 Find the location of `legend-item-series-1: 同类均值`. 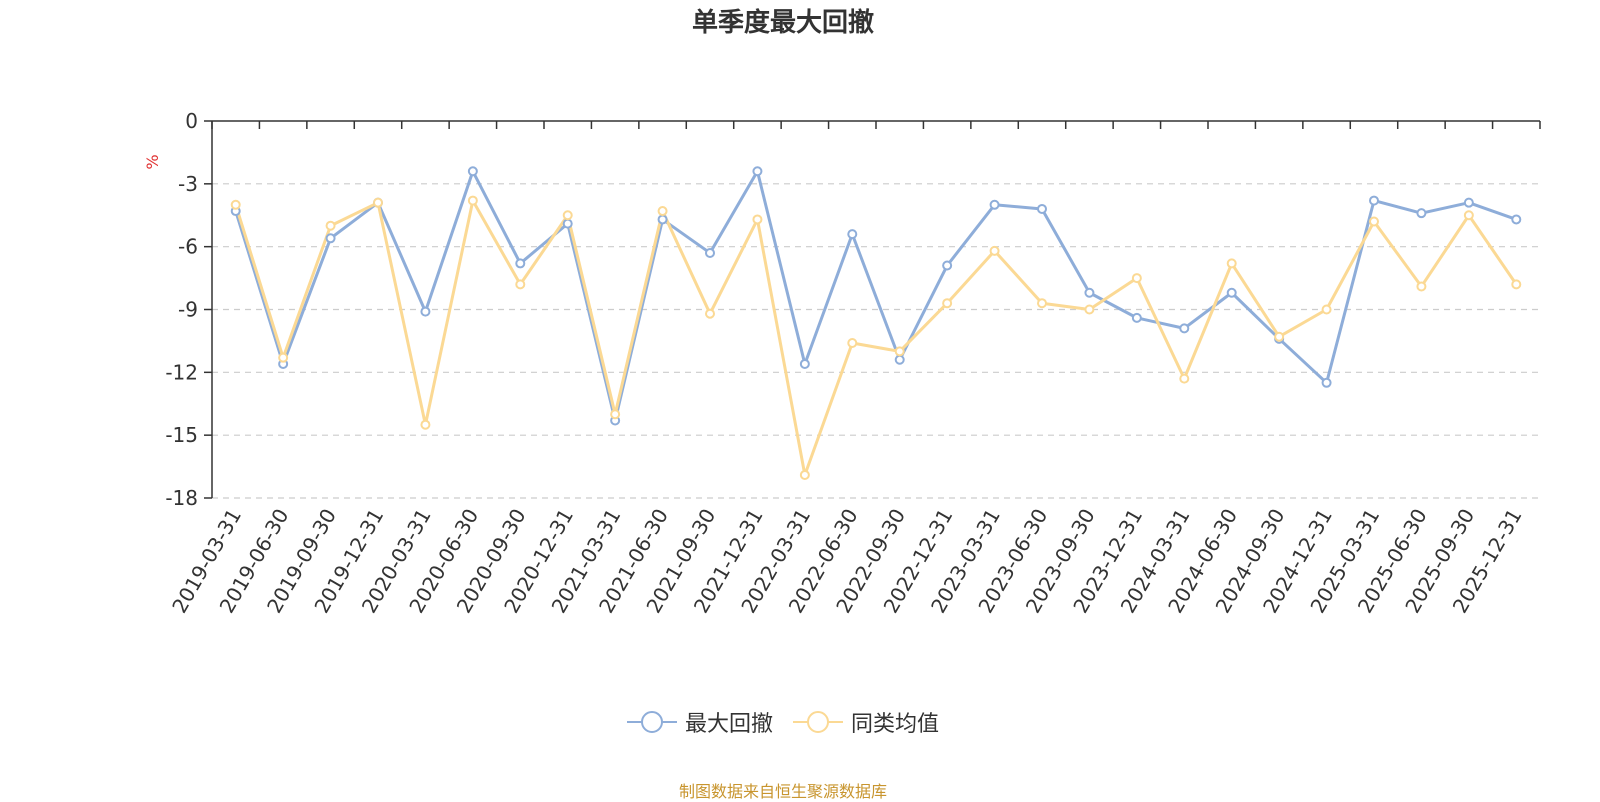

legend-item-series-1: 同类均值 is located at coordinates (866, 722).